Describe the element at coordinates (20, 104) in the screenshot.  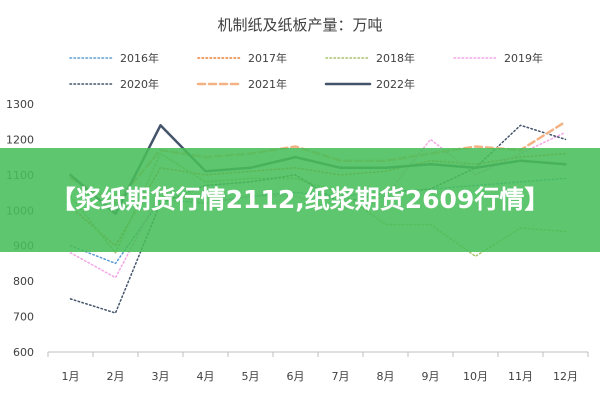
I see `y-tick-label-1300: 1300` at that location.